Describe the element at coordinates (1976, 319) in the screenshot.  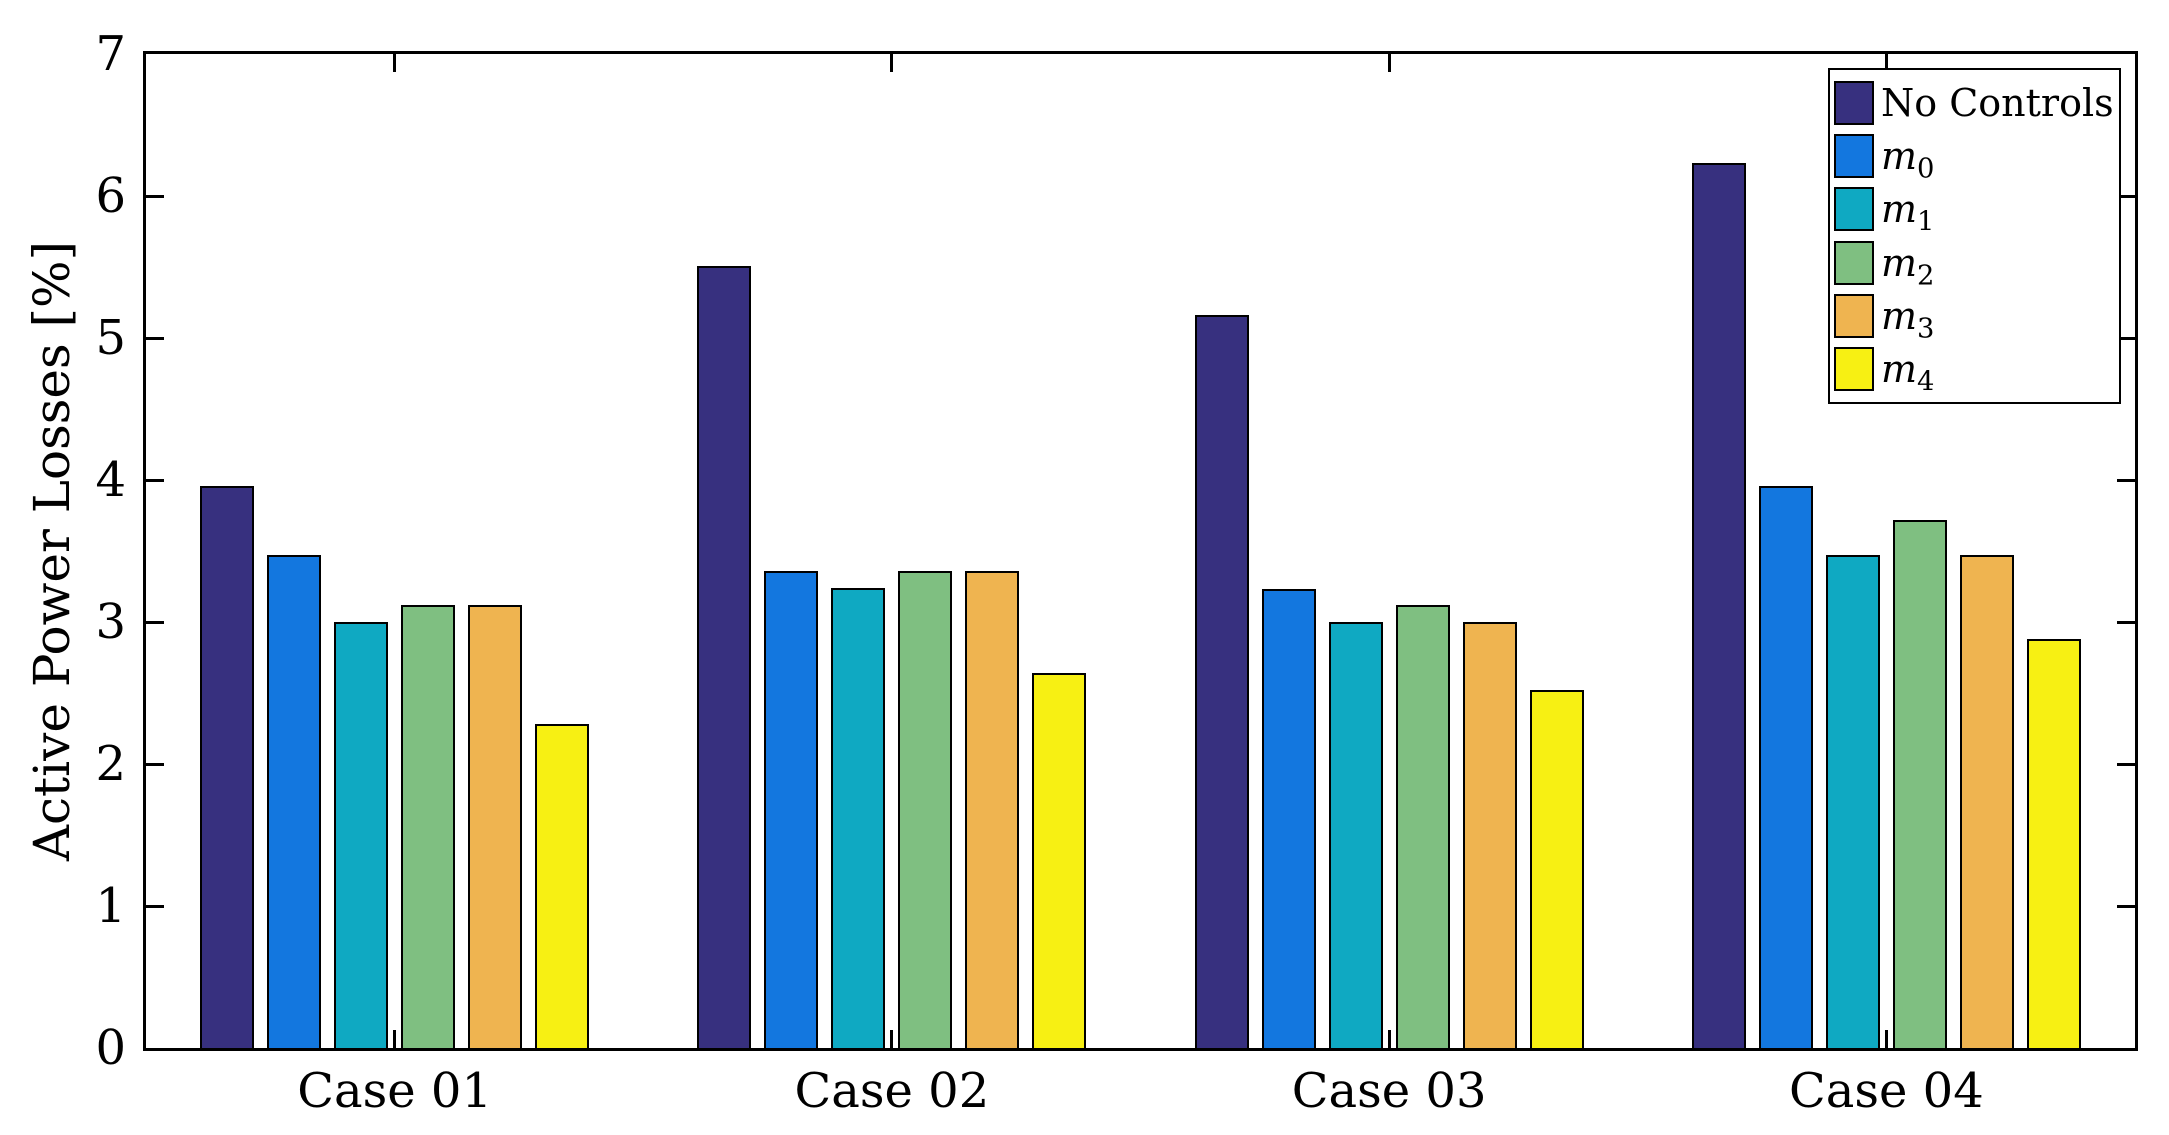
I see `legend-item-m3: m3` at that location.